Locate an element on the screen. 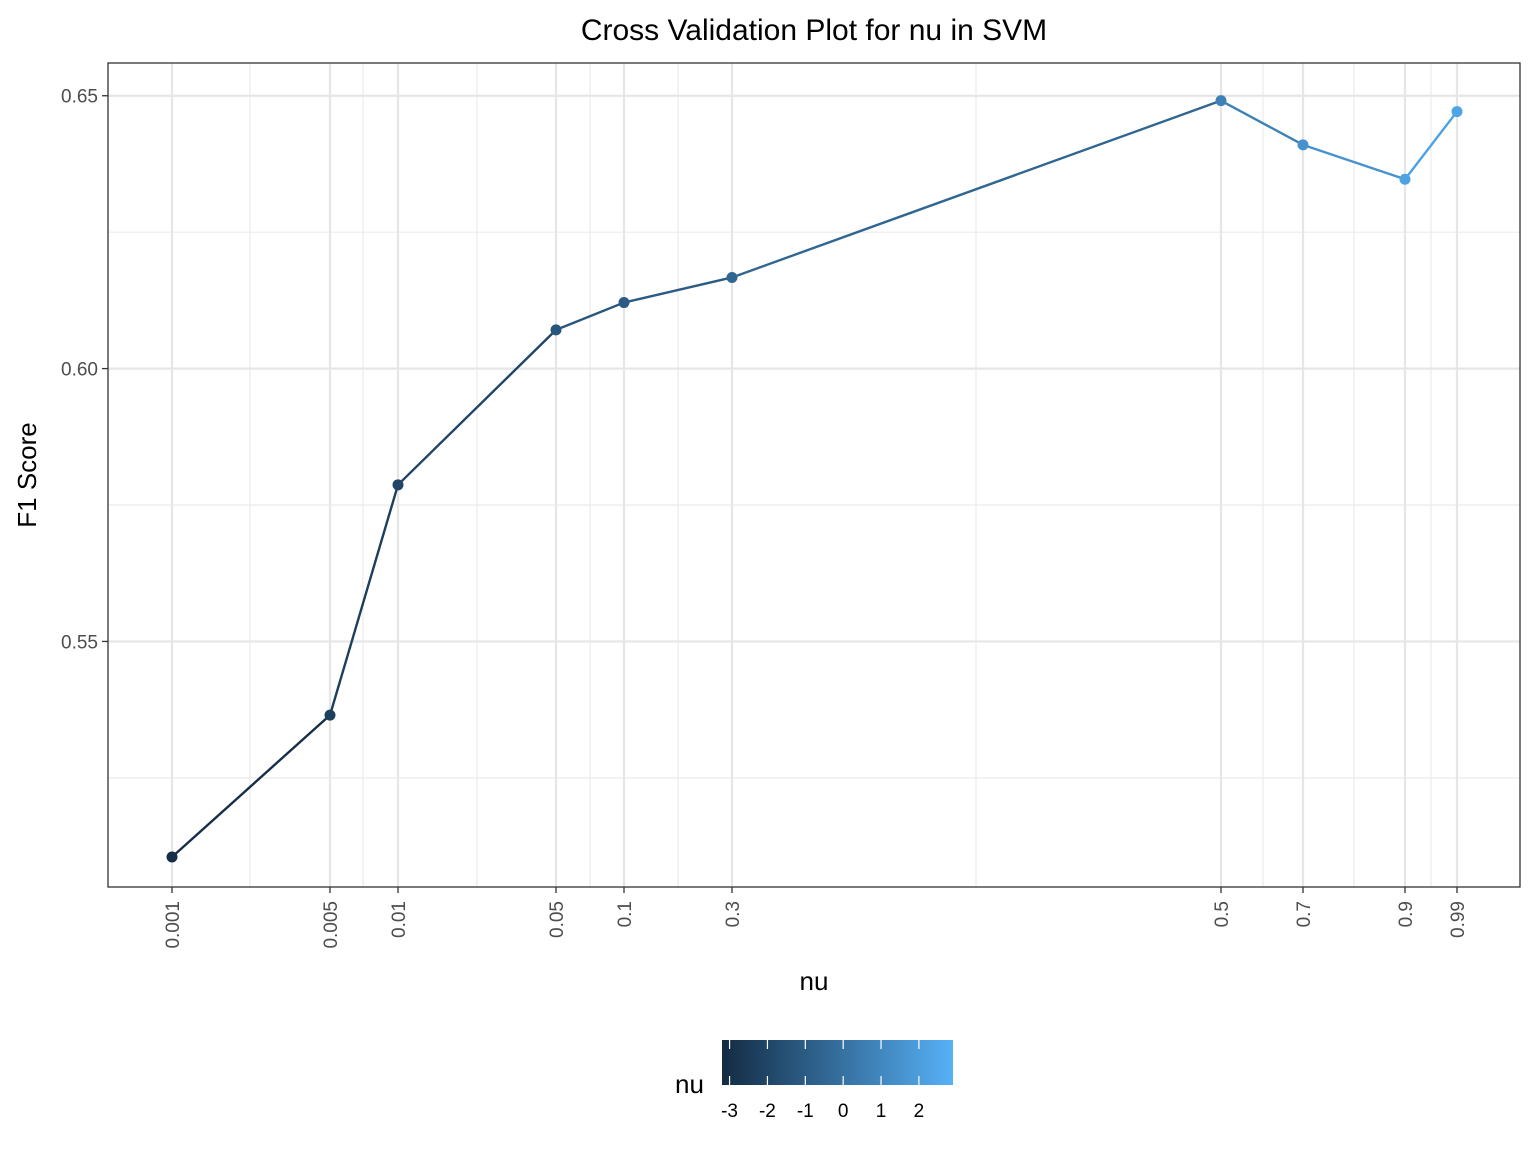 The width and height of the screenshot is (1536, 1152). x-tick-label: 0.7 is located at coordinates (1304, 914).